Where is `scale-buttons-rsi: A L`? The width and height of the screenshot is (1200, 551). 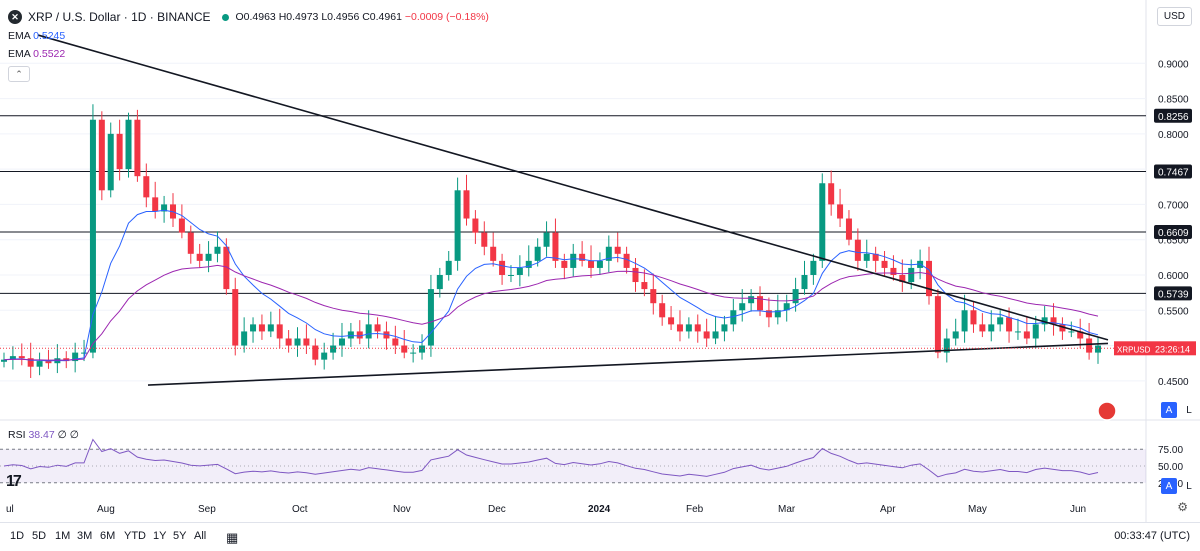
scale-buttons-rsi: A L is located at coordinates (1179, 486).